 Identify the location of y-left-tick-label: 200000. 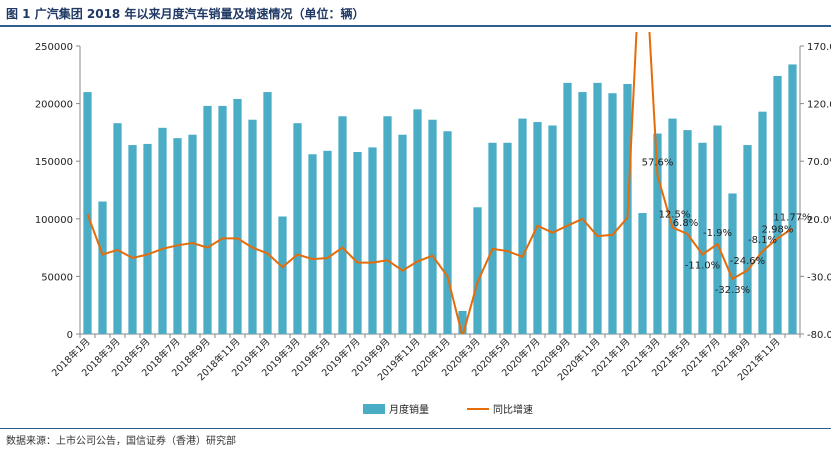
(54, 105).